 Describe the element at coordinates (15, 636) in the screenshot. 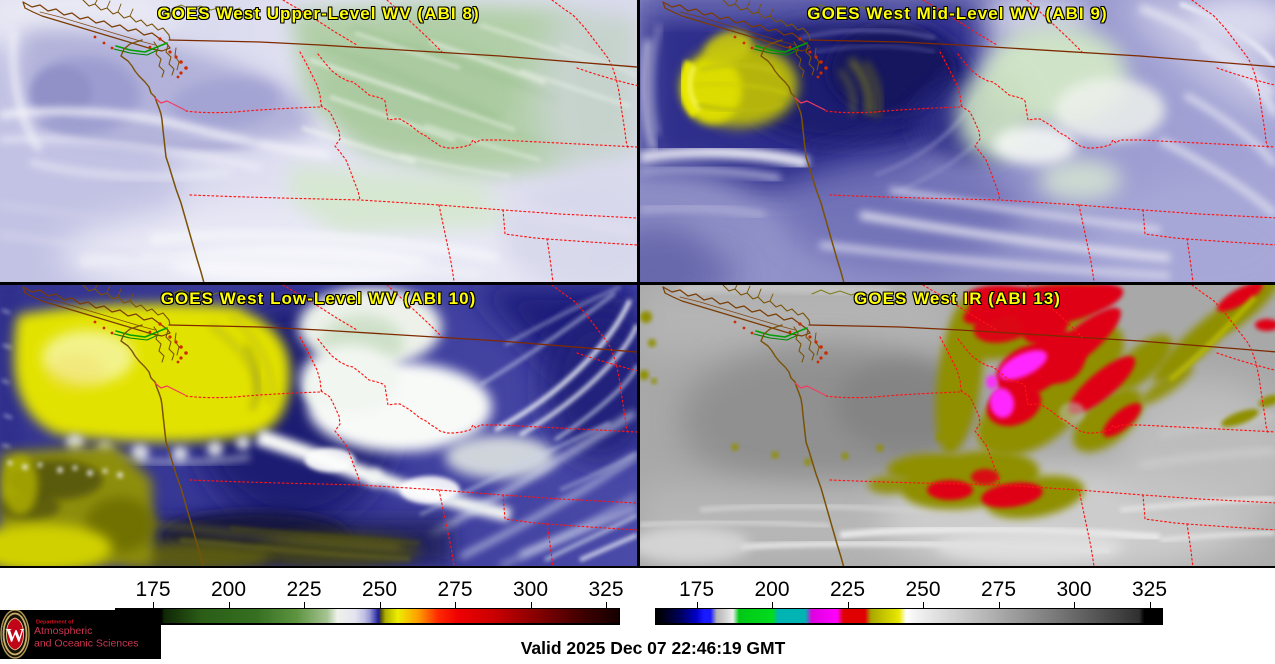

I see `svg-text: W` at that location.